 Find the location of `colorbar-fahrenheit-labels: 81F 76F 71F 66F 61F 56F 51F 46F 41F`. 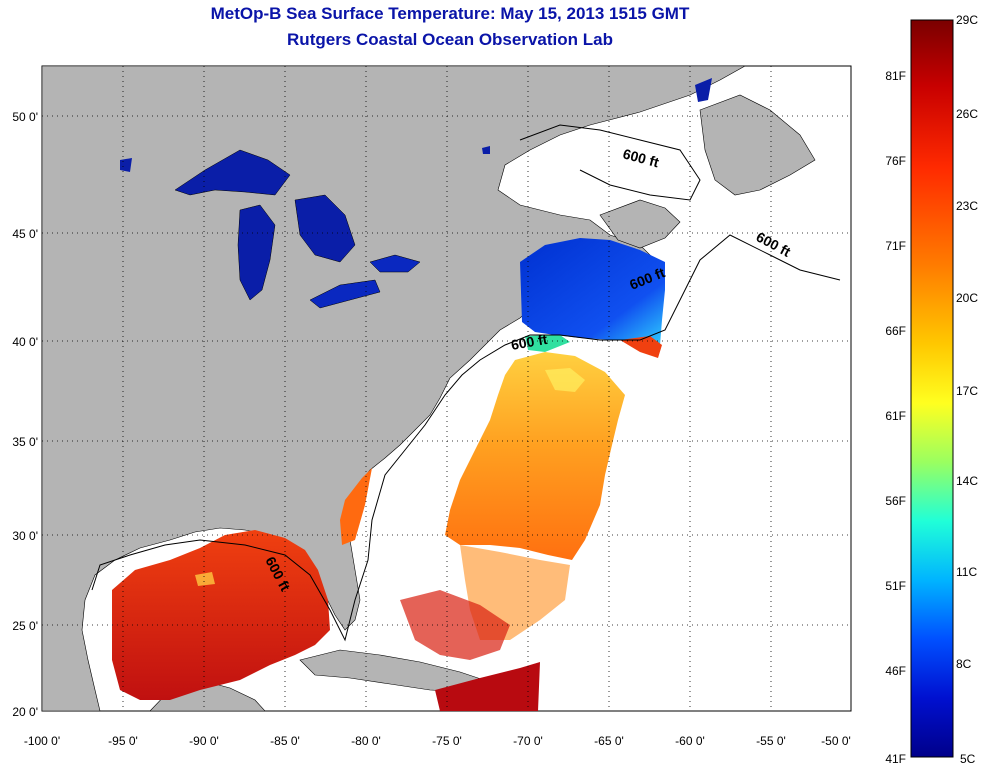

colorbar-fahrenheit-labels: 81F 76F 71F 66F 61F 56F 51F 46F 41F is located at coordinates (895, 417).